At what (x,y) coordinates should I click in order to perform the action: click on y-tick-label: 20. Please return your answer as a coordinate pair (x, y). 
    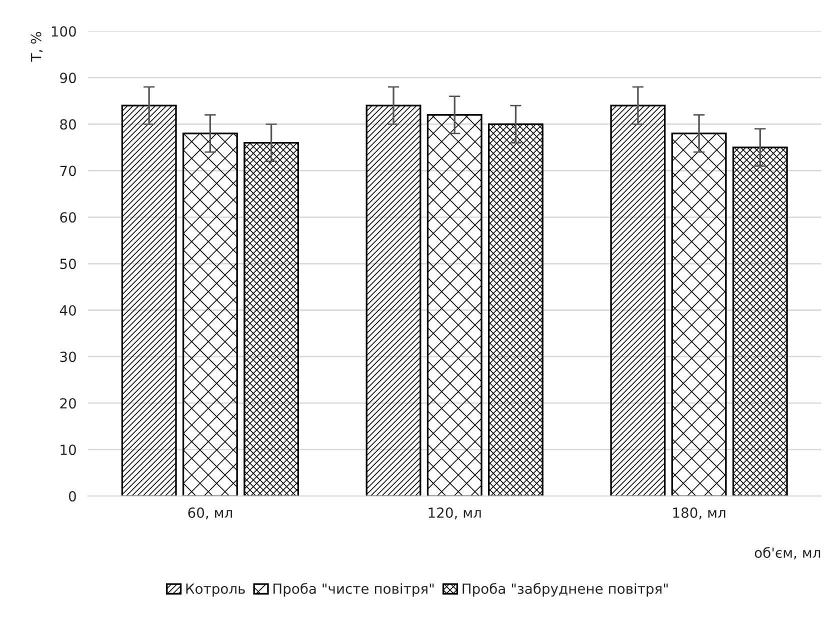
    Looking at the image, I should click on (68, 403).